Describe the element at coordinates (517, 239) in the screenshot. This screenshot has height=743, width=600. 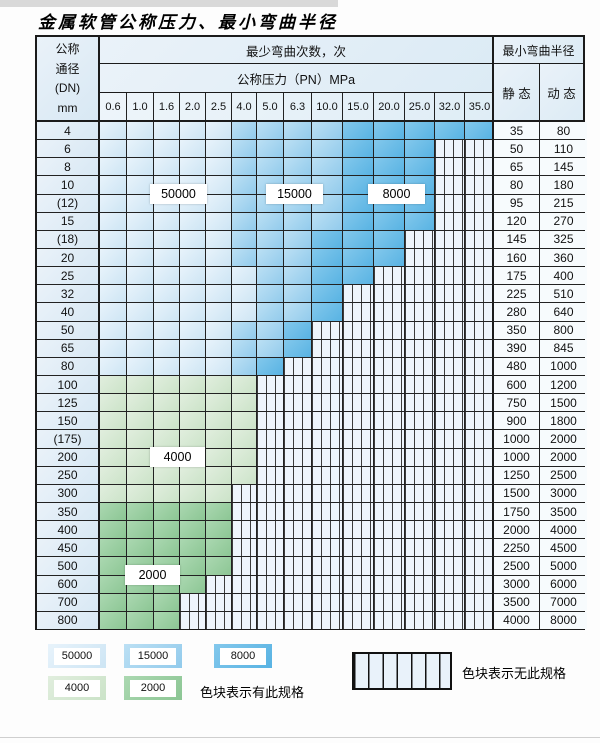
I see `static-radius-cell: 145` at that location.